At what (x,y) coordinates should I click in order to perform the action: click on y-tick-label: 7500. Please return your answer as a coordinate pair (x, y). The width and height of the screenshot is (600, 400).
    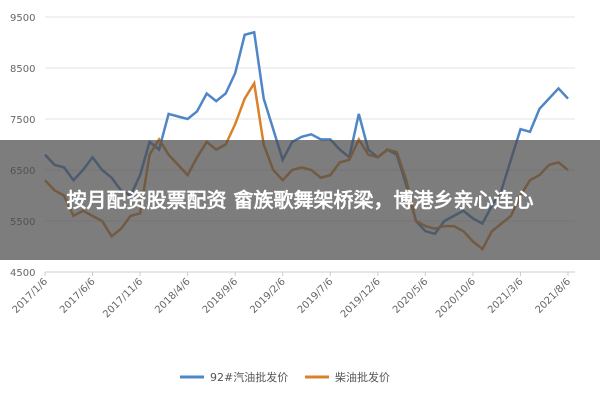
    Looking at the image, I should click on (22, 120).